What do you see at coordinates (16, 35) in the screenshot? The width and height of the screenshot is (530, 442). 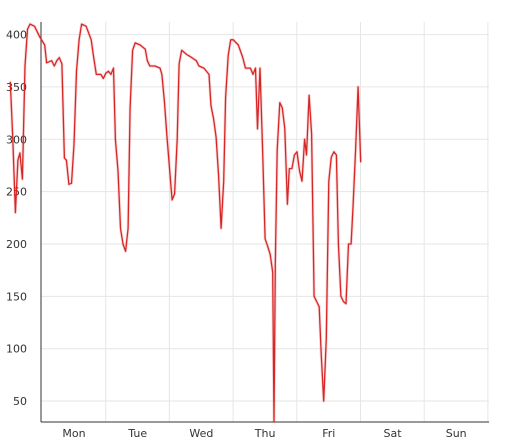 I see `y-tick-label-400: 400` at bounding box center [16, 35].